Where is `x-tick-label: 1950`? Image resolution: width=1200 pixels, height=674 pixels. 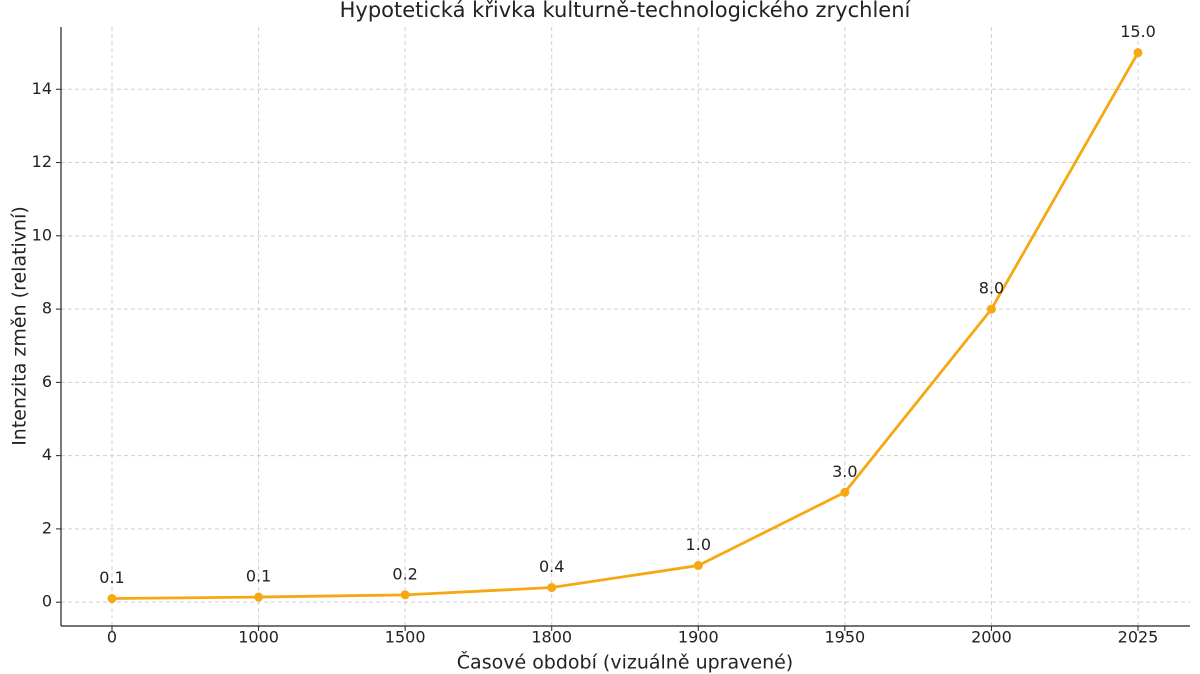
x-tick-label: 1950 is located at coordinates (844, 637).